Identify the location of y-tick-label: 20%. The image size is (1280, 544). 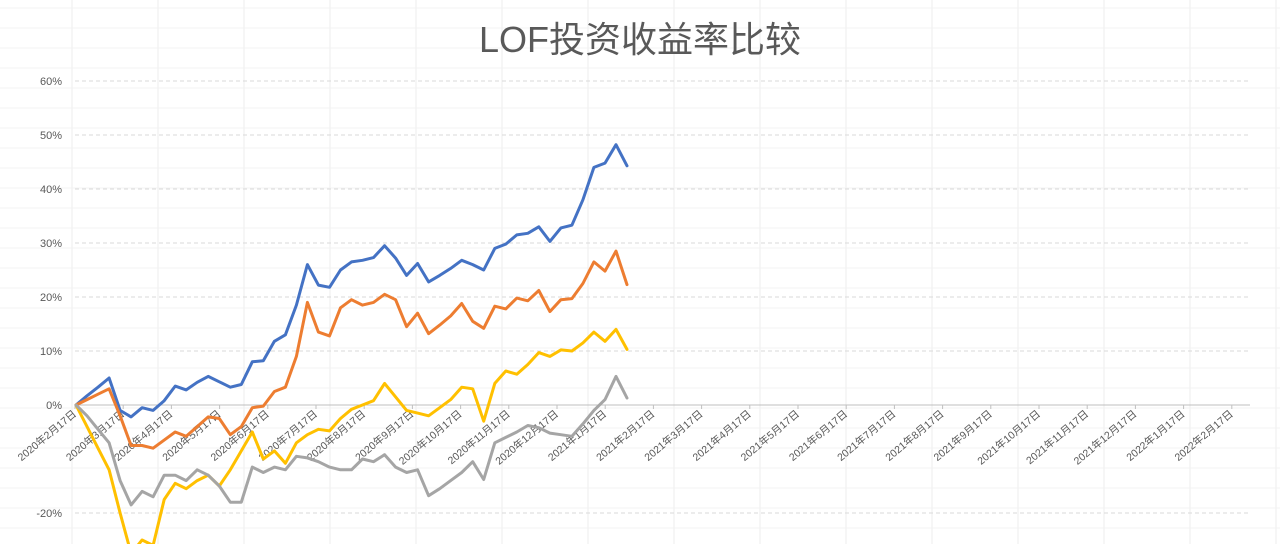
(51, 298).